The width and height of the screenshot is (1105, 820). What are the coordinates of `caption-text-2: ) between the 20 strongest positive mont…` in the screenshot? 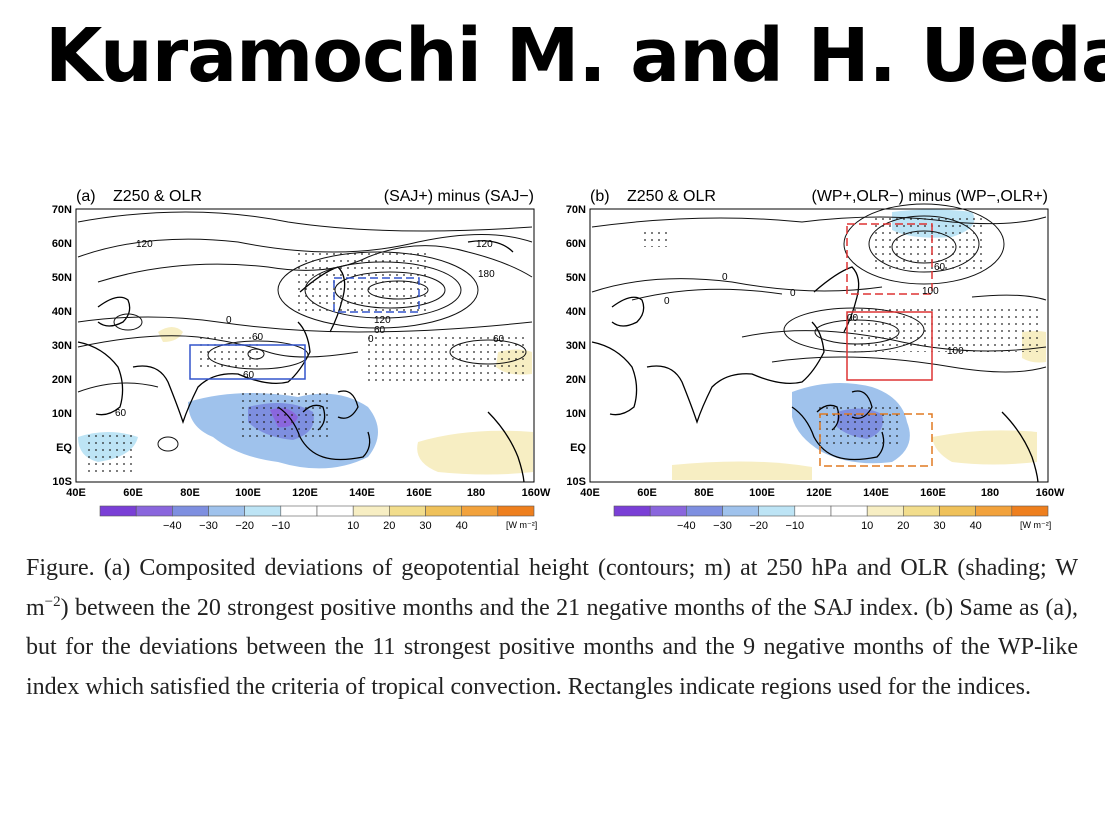 It's located at (552, 647).